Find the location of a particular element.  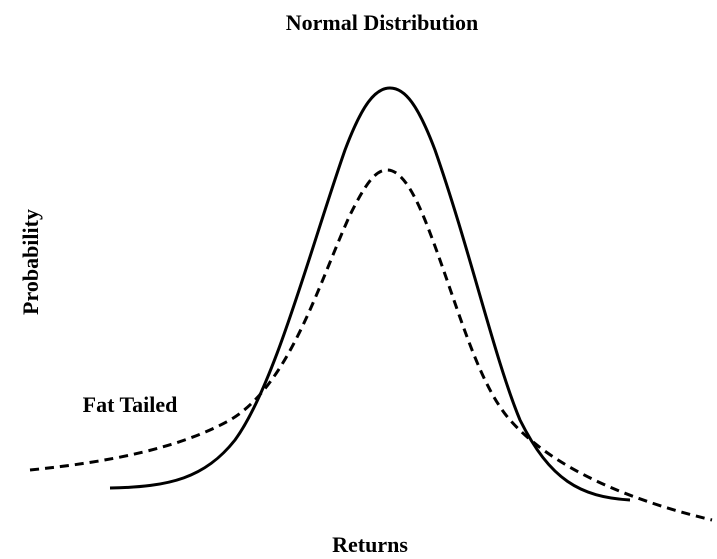

annotation: Fat Tailed is located at coordinates (130, 404).